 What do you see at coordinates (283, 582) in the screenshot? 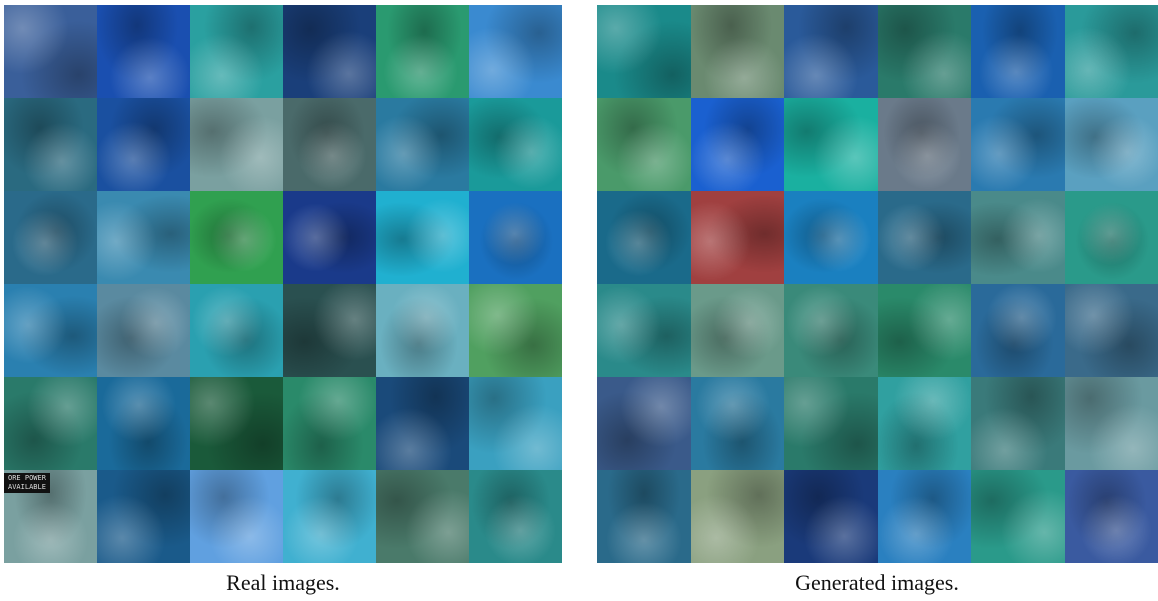
I see `caption: Real images.` at bounding box center [283, 582].